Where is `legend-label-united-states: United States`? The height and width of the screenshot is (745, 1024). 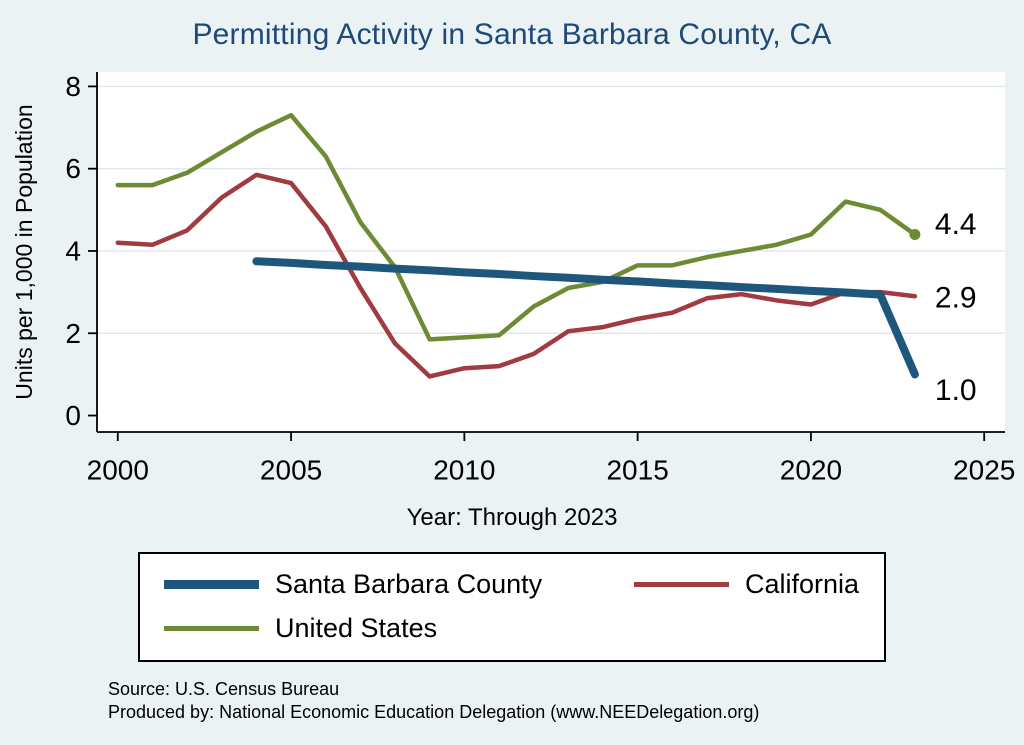
legend-label-united-states: United States is located at coordinates (356, 627).